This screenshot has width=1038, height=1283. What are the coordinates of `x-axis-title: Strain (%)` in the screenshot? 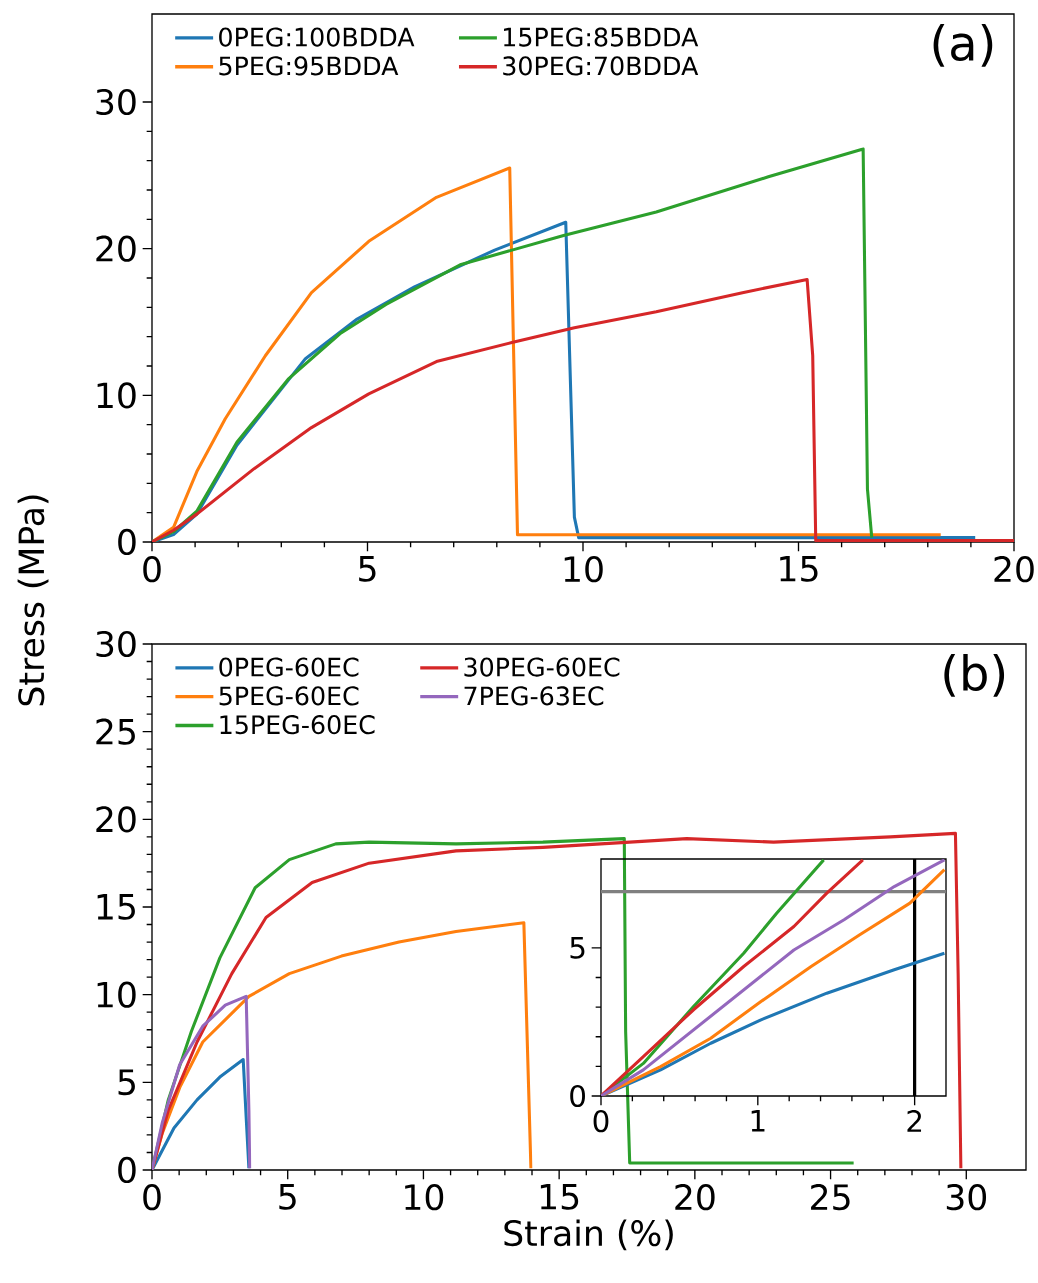 It's located at (588, 1235).